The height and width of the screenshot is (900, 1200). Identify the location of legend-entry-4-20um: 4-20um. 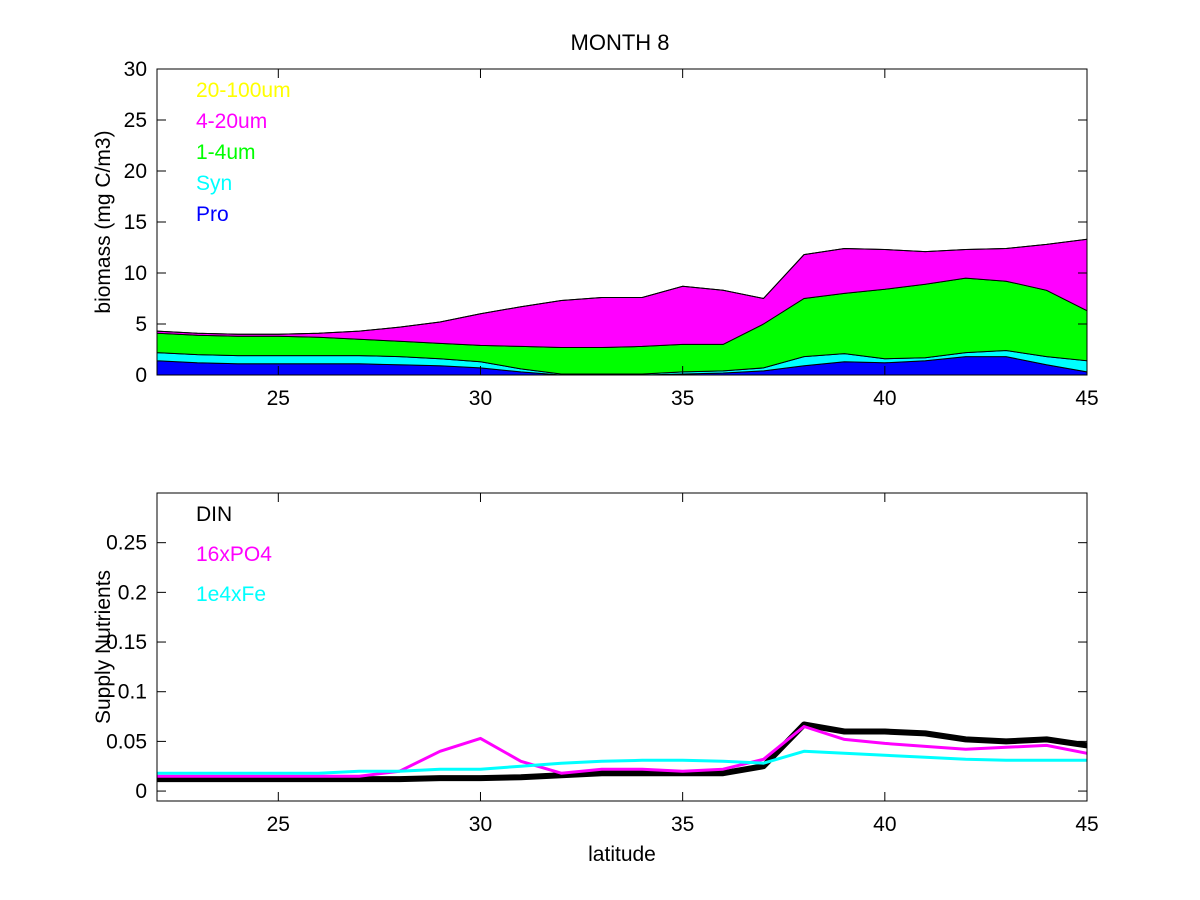
(231, 121).